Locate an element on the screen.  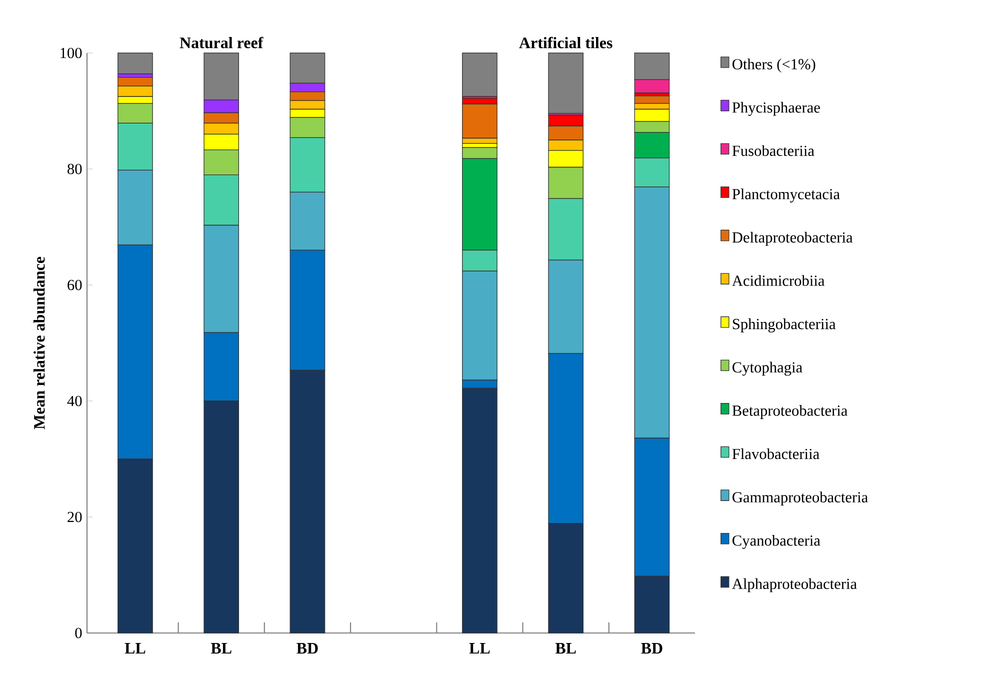
legend-label: Phycisphaerae is located at coordinates (776, 109).